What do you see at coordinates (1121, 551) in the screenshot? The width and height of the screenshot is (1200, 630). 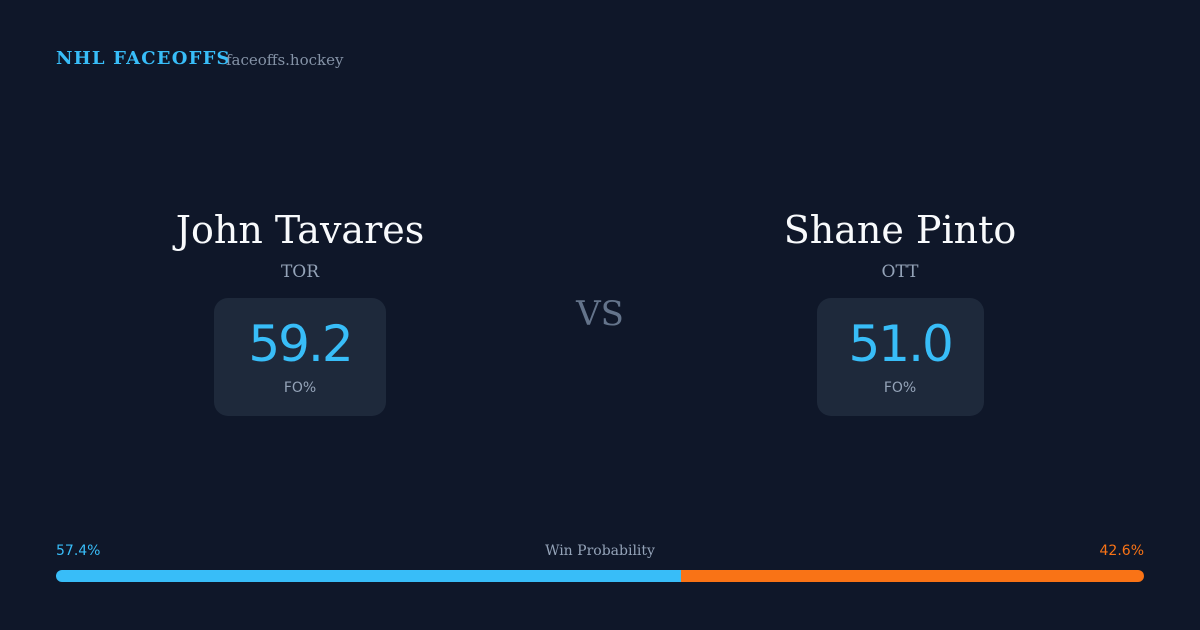 I see `win-prob-right: 42.6%` at bounding box center [1121, 551].